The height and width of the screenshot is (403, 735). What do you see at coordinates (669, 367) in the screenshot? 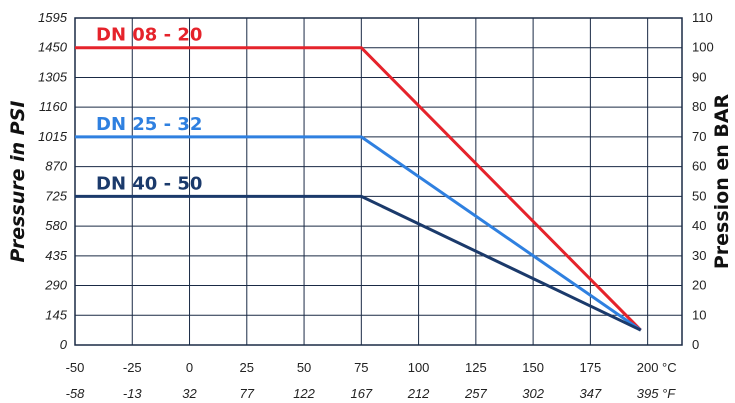
I see `x-unit-celsius: °C` at bounding box center [669, 367].